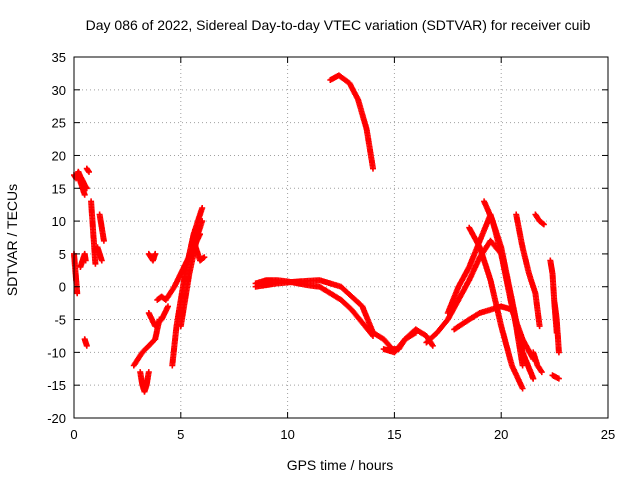  I want to click on y-tick-label: 30, so click(59, 90).